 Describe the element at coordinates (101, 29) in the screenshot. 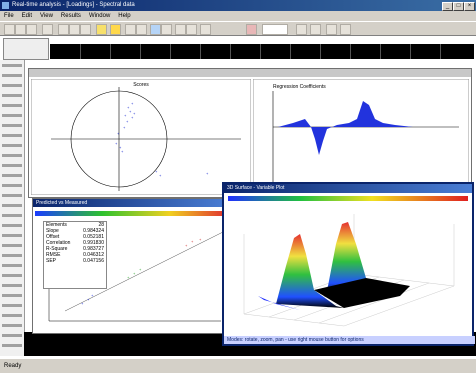

I see `star-icon` at that location.